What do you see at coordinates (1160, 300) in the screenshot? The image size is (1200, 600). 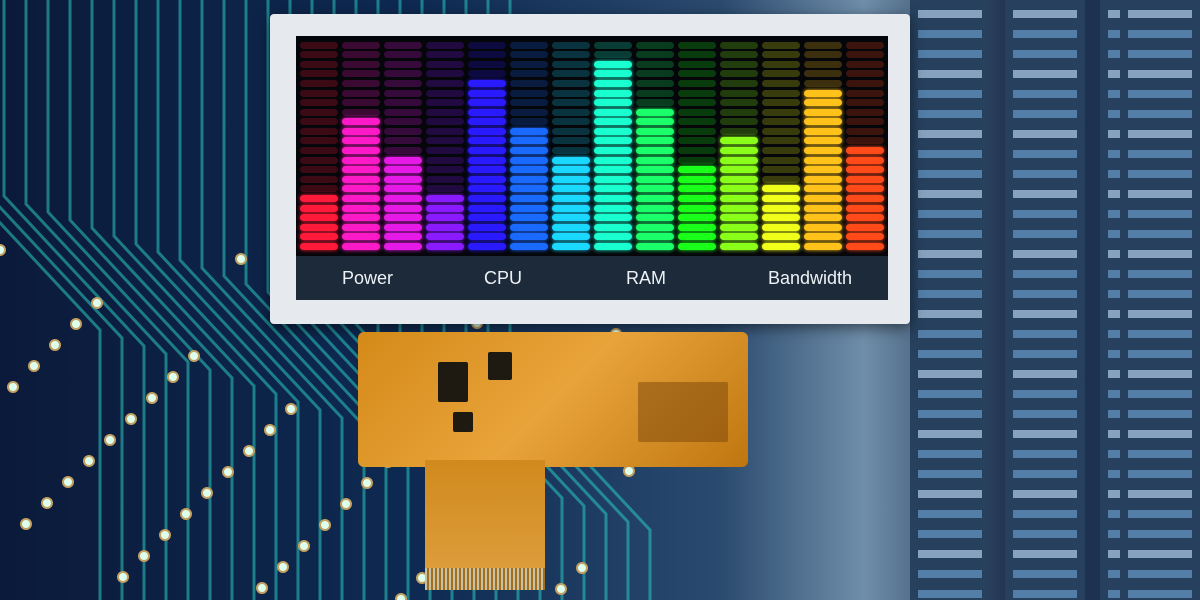 I see `server-rack` at bounding box center [1160, 300].